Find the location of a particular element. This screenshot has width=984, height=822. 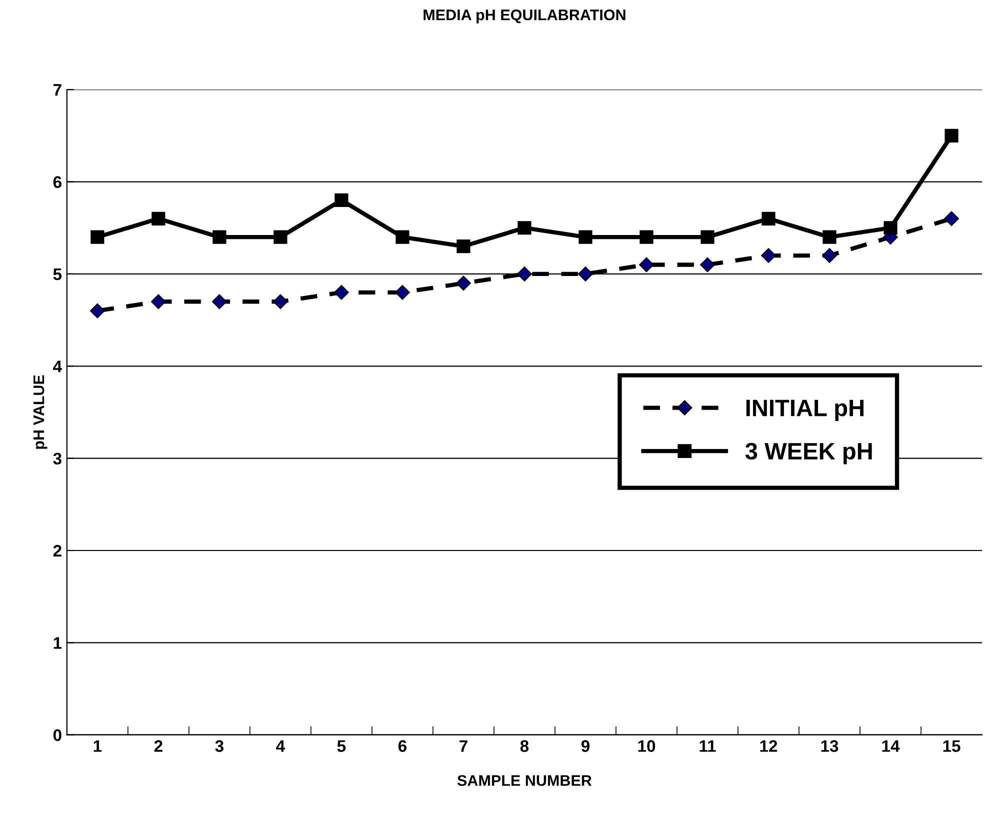

chart-title: MEDIA pH EQUILABRATION is located at coordinates (525, 16).